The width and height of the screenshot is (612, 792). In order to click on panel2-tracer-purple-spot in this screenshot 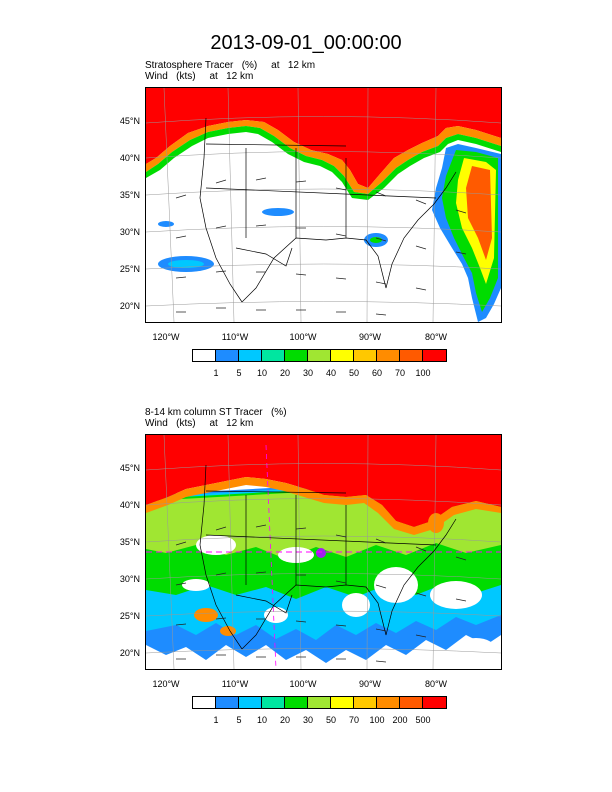, I will do `click(321, 553)`.